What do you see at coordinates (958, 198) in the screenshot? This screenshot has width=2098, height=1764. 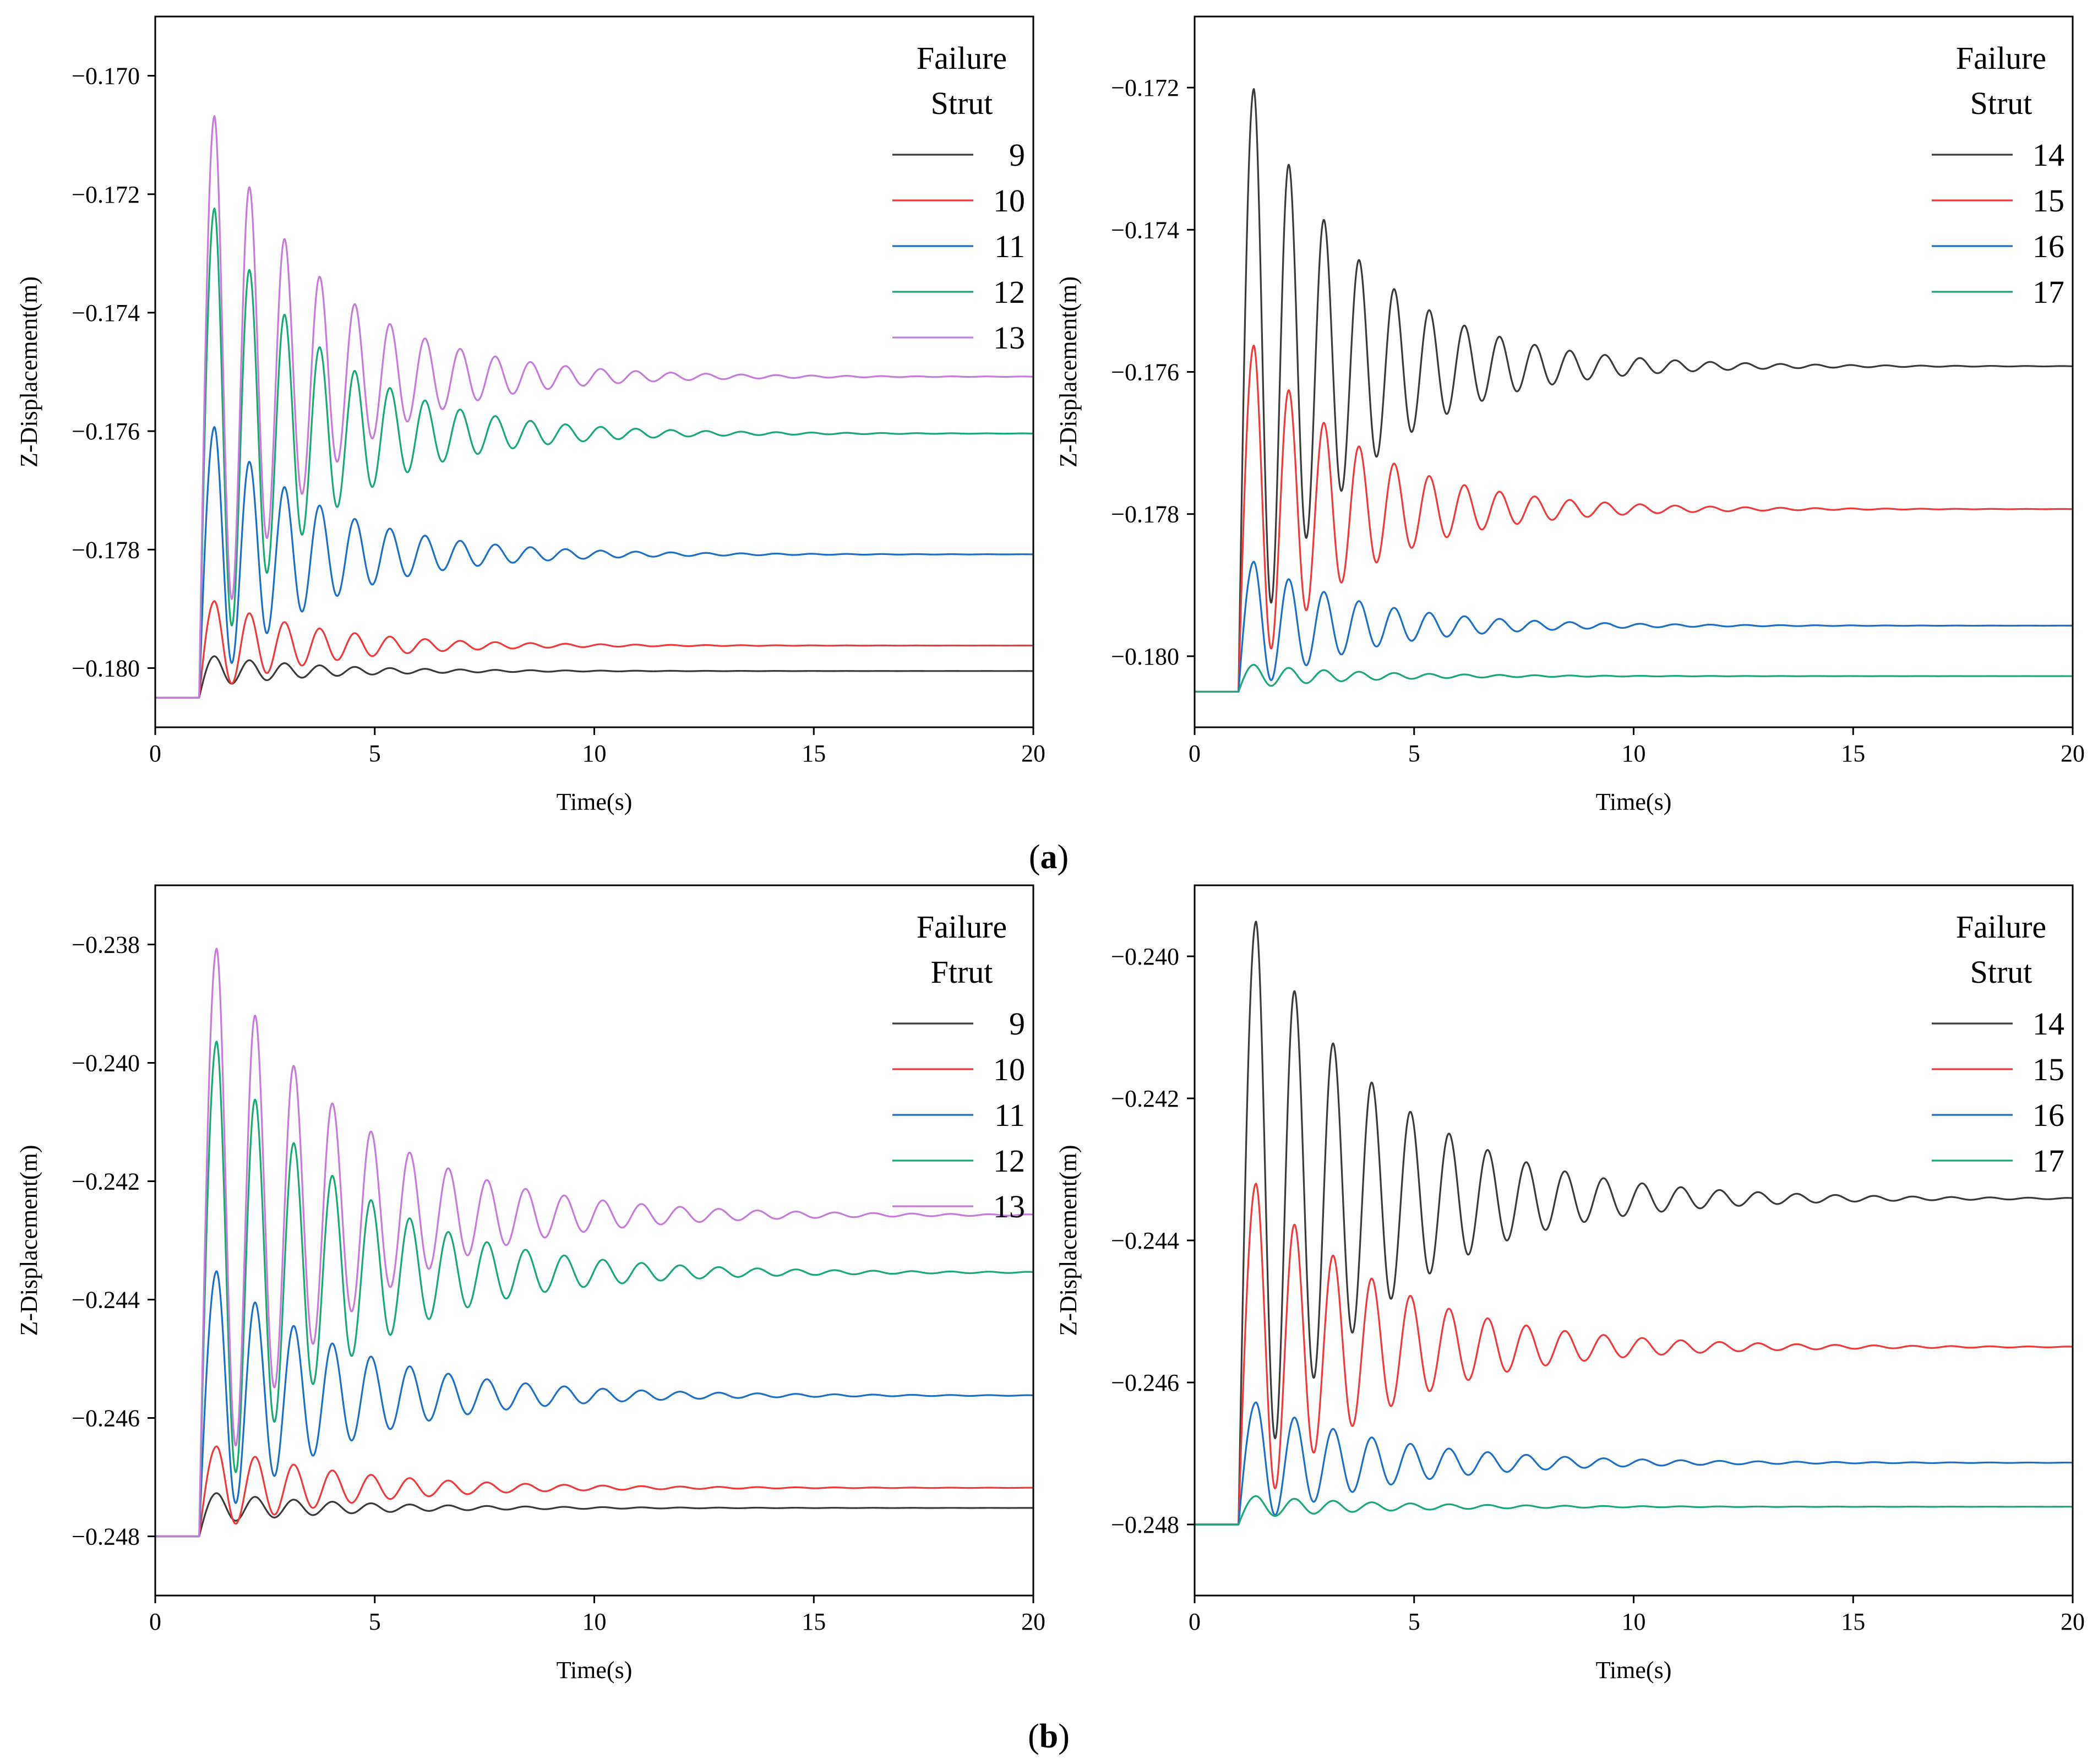 I see `legend: Failure Strut 9 10 11 12 13` at bounding box center [958, 198].